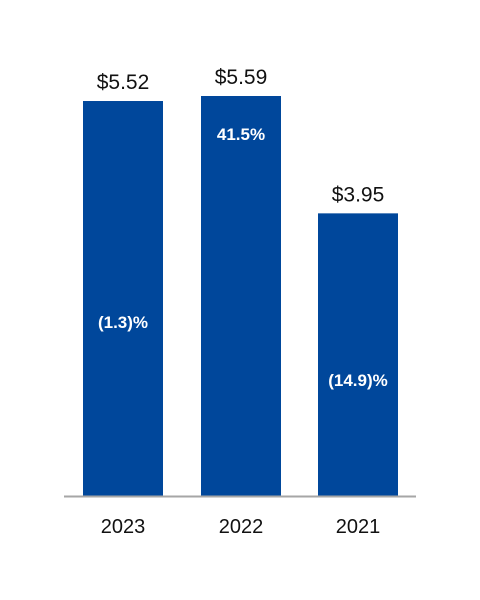  What do you see at coordinates (241, 134) in the screenshot?
I see `change-label-2022: 41.5%` at bounding box center [241, 134].